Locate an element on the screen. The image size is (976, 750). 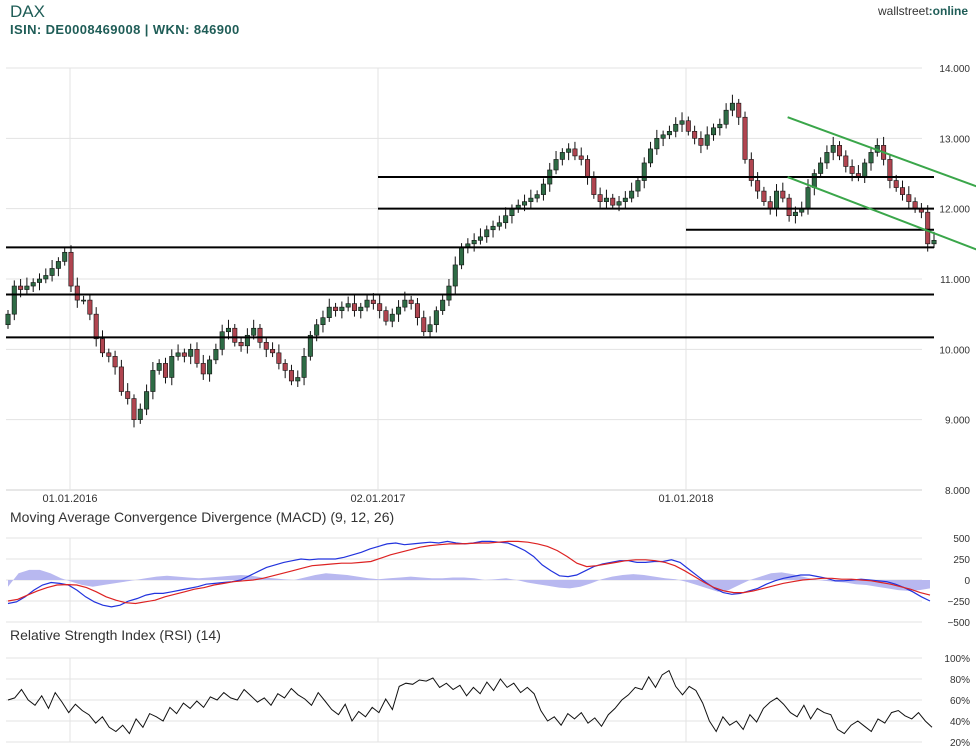
rsi-line is located at coordinates (470, 702).